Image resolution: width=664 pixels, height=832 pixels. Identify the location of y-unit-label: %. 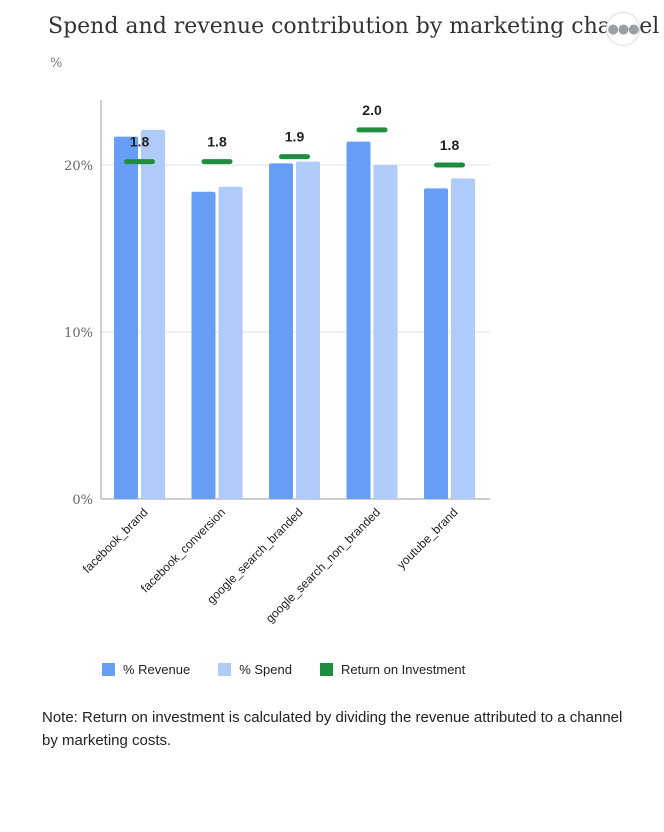
(56, 63).